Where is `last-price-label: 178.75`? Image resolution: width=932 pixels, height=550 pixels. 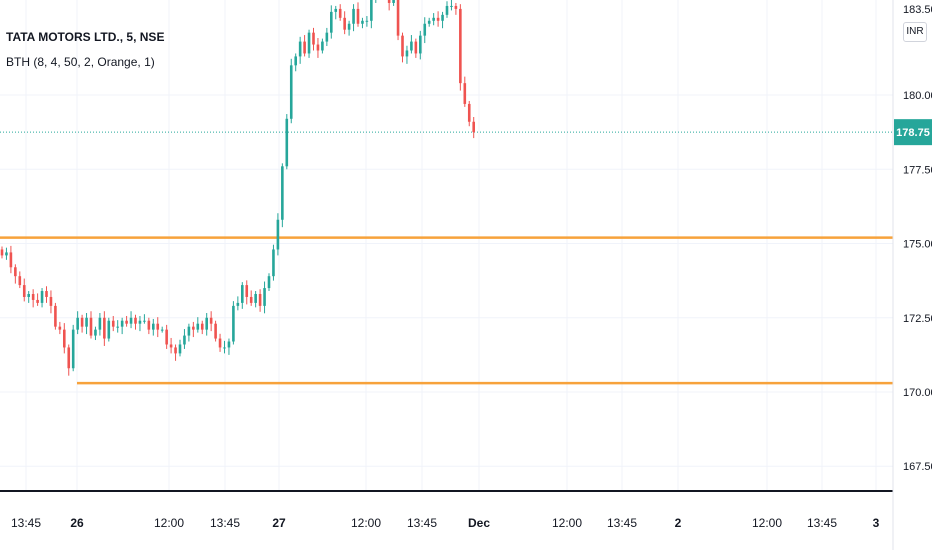 last-price-label: 178.75 is located at coordinates (913, 133).